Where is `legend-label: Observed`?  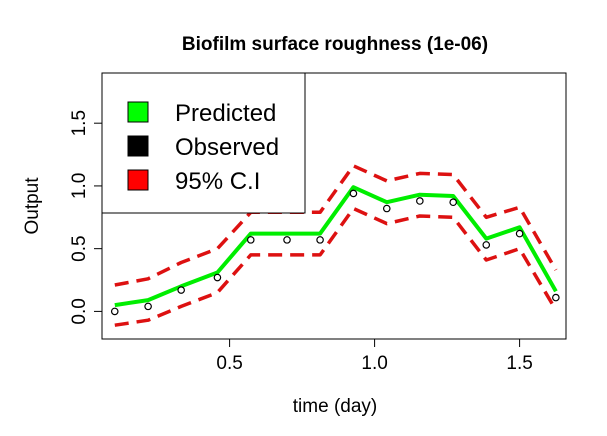
legend-label: Observed is located at coordinates (227, 147).